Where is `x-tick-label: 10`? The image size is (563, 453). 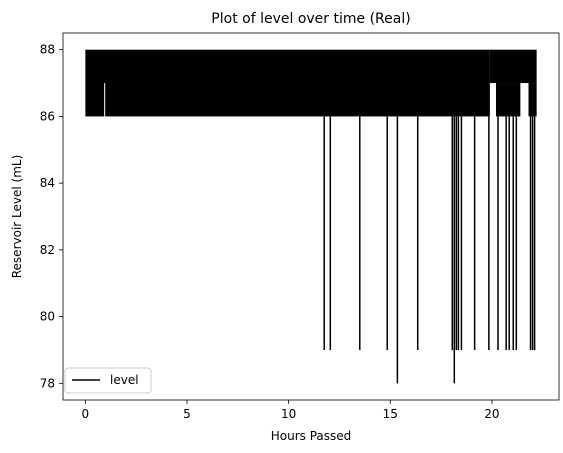
x-tick-label: 10 is located at coordinates (288, 414).